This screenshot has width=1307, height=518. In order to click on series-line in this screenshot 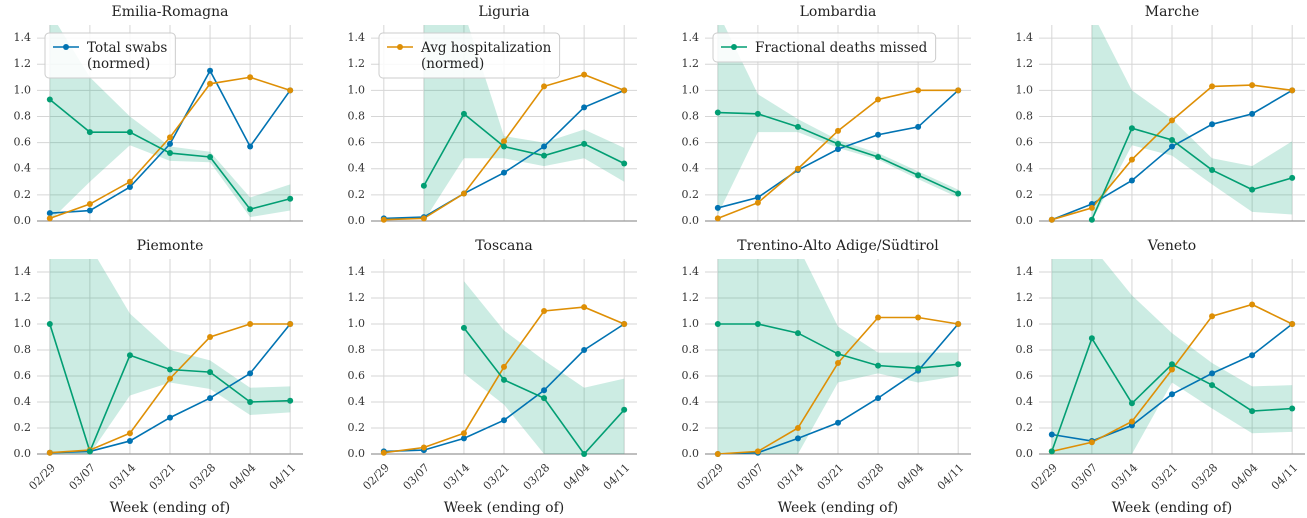, I will do `click(524, 149)`.